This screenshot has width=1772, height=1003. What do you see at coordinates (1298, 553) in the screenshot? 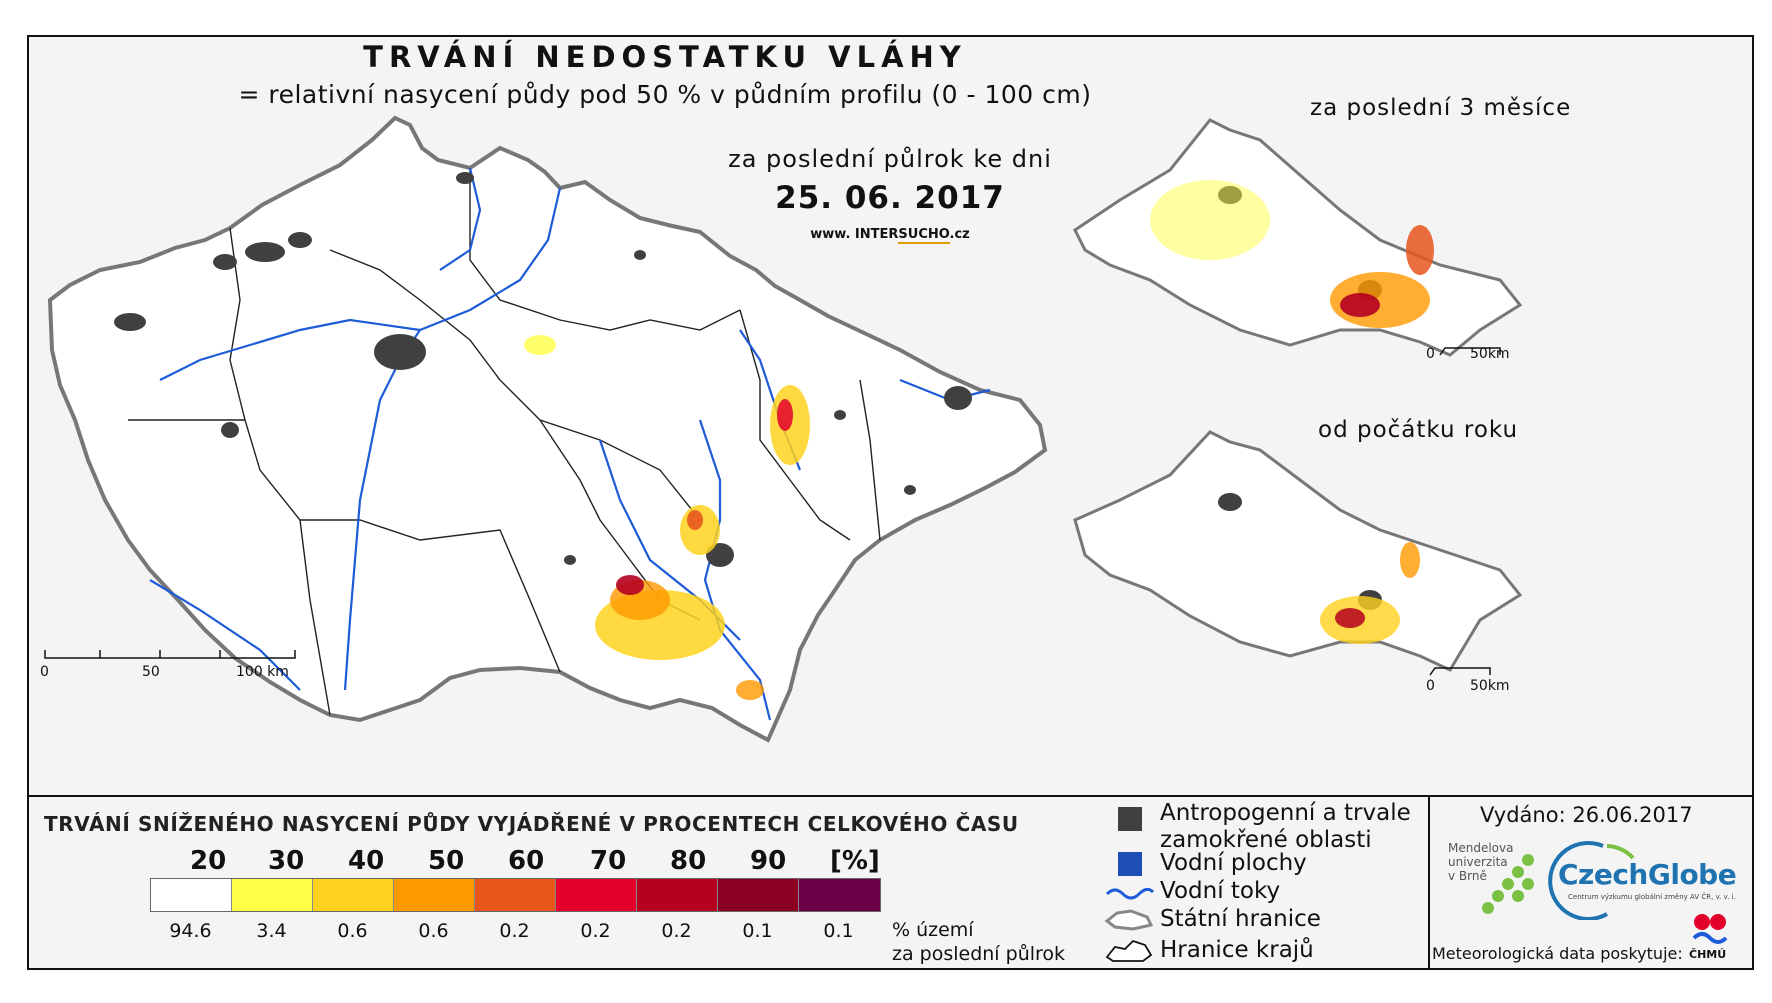
I see `inset-ytd-map` at bounding box center [1298, 553].